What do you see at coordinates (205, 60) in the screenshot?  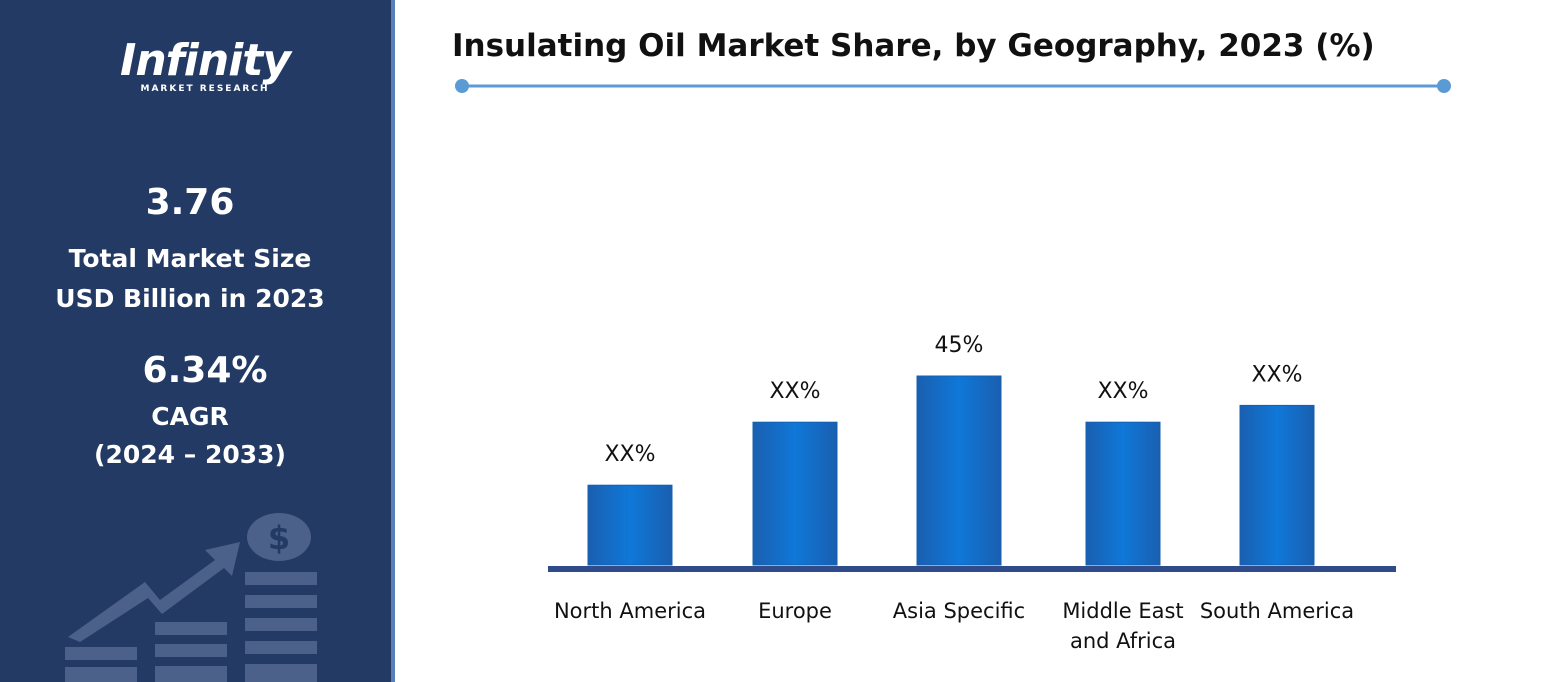 I see `logo: Infinity` at bounding box center [205, 60].